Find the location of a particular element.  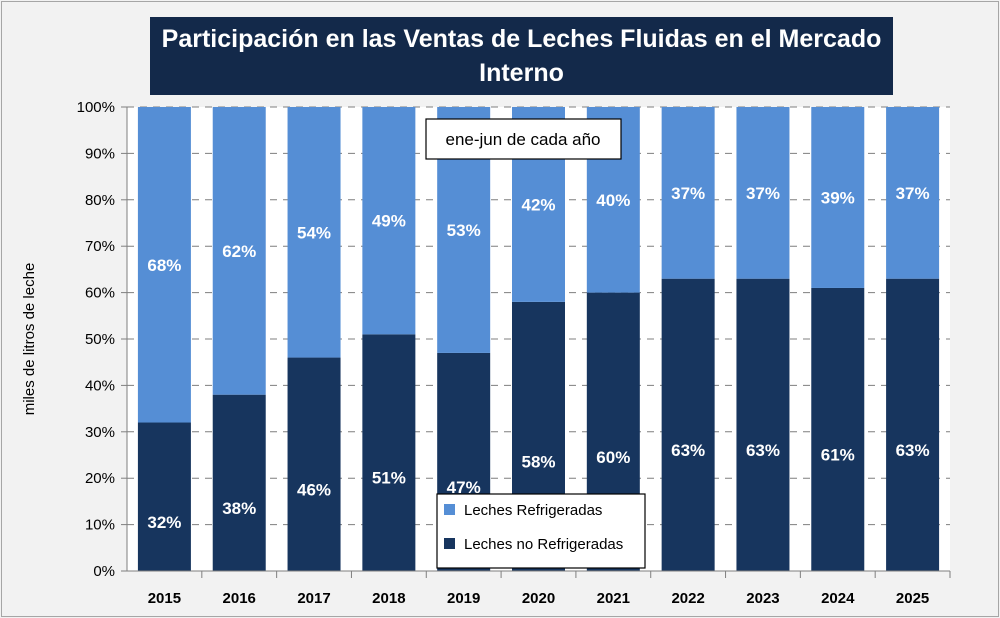

data-label: 49% is located at coordinates (389, 221).